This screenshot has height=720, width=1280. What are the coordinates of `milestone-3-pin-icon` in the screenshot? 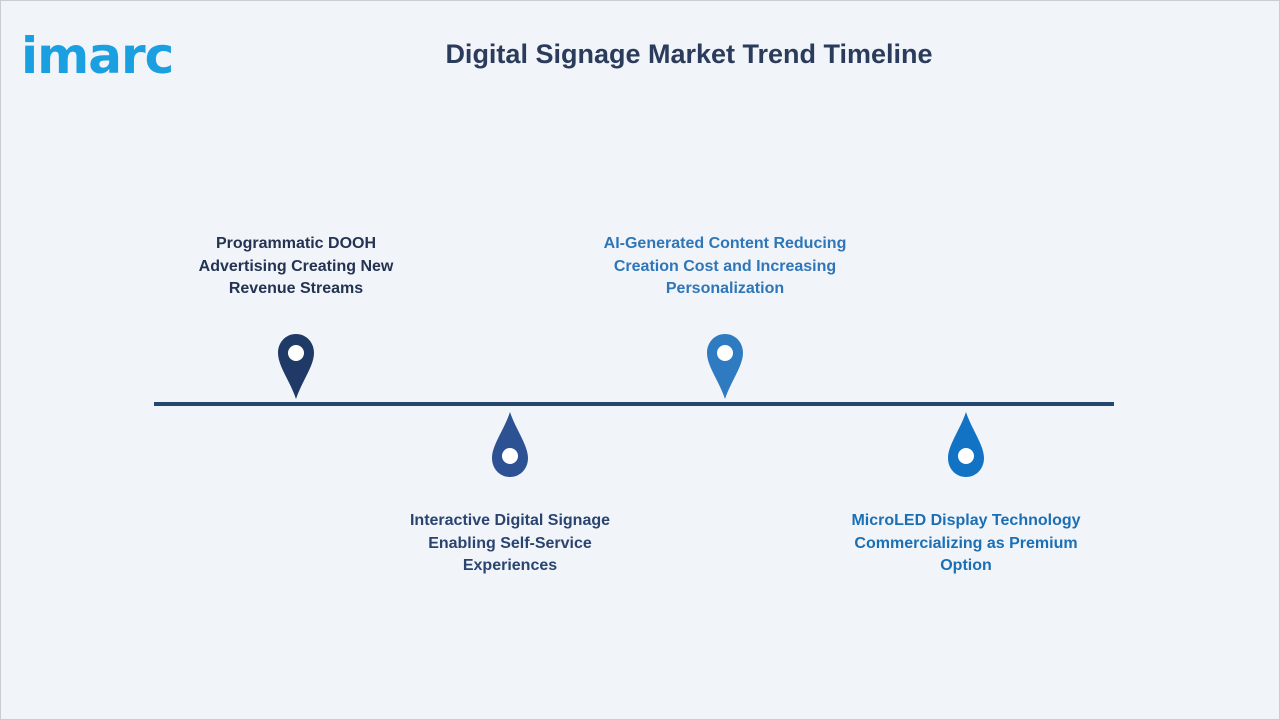 It's located at (725, 367).